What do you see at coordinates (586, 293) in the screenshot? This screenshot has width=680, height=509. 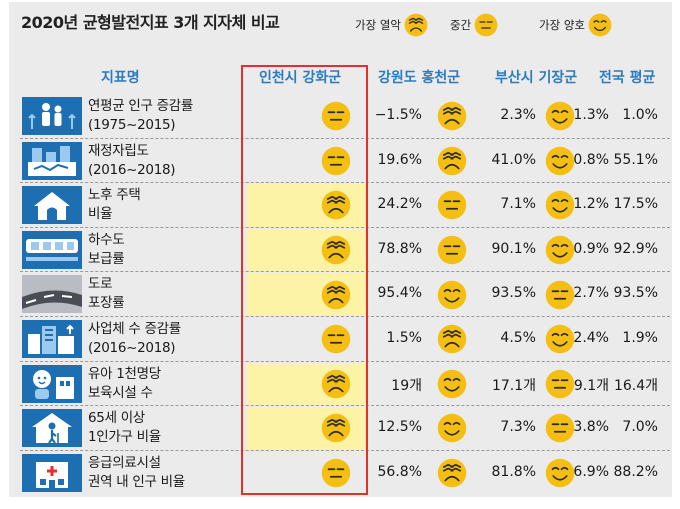 I see `incheon-value: 82.7%` at bounding box center [586, 293].